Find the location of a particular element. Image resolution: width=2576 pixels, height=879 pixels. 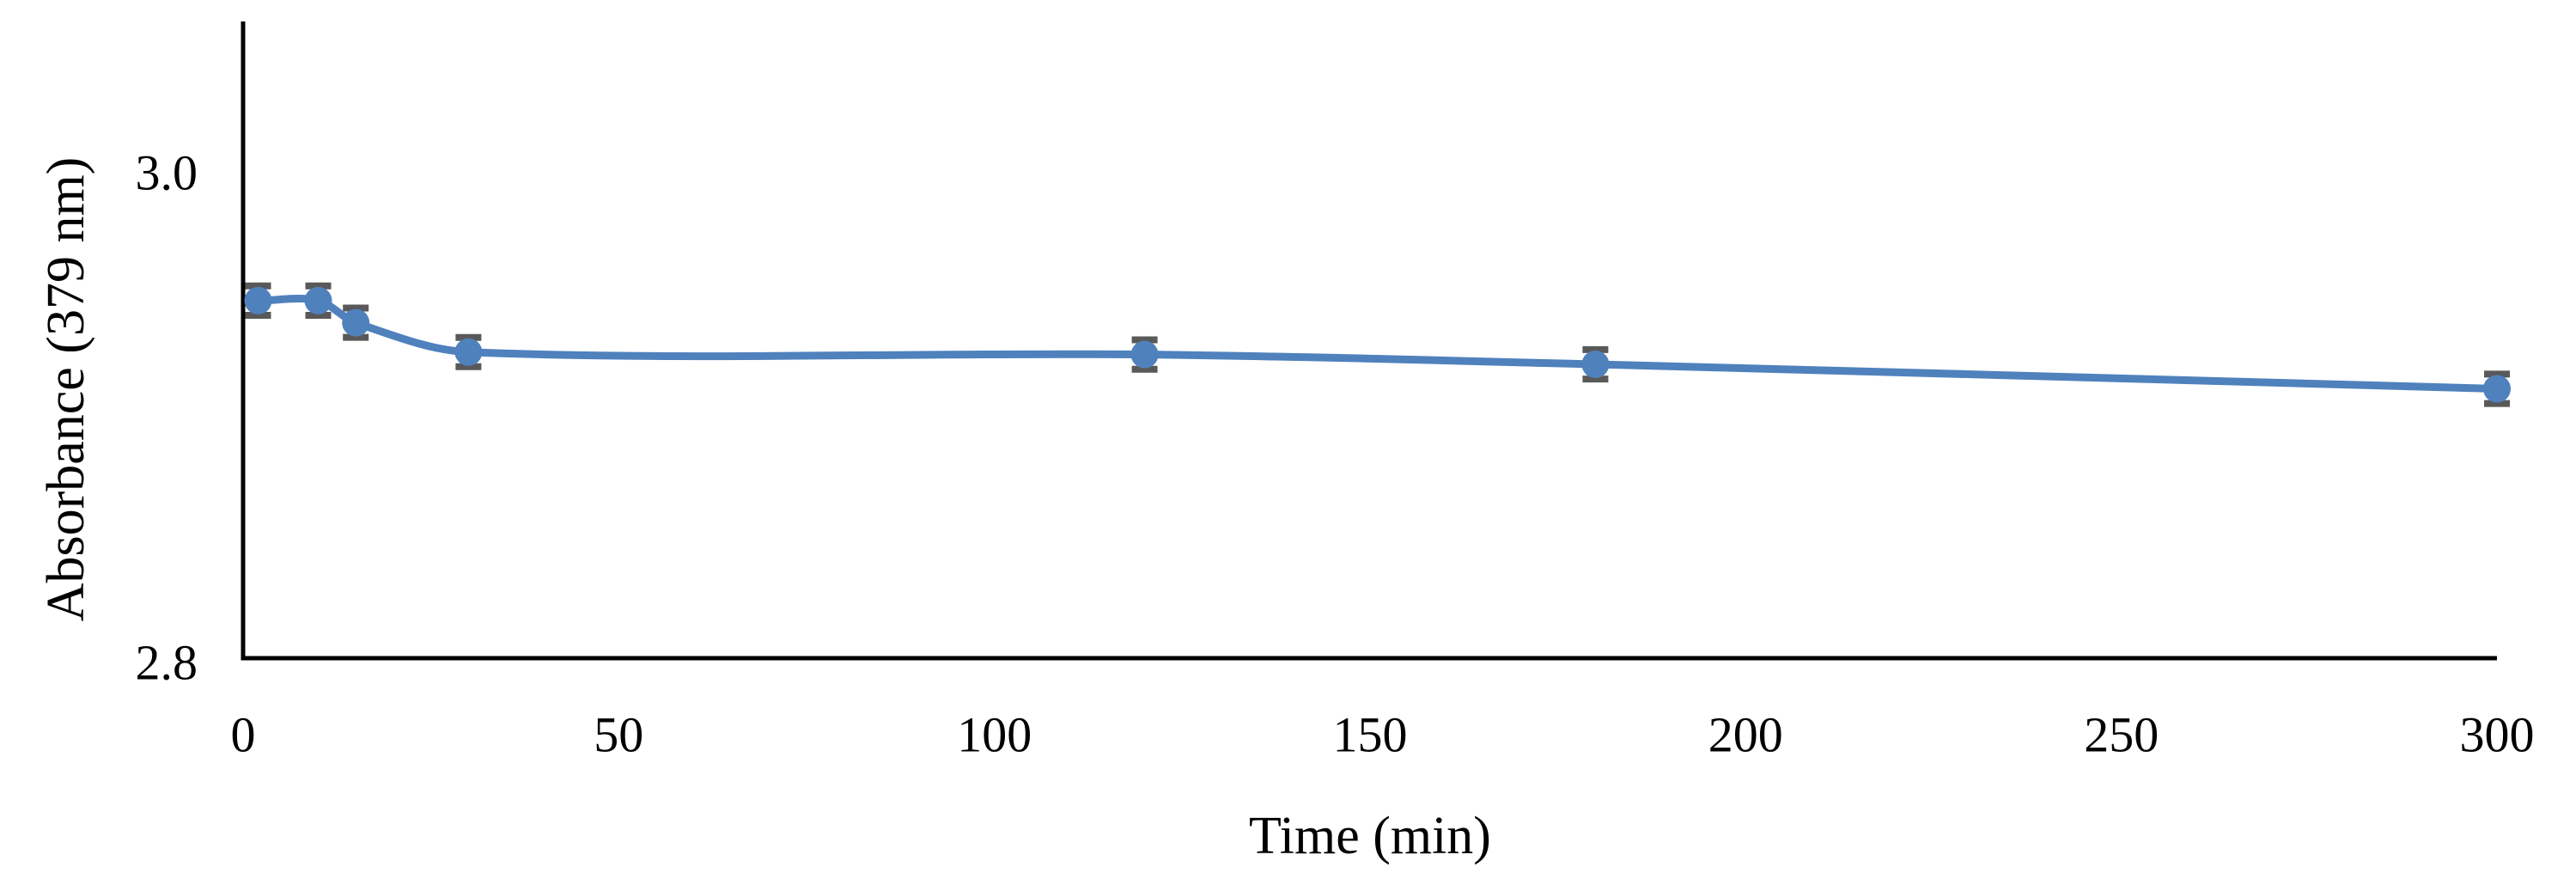

x-tick-label: 100 is located at coordinates (994, 735).